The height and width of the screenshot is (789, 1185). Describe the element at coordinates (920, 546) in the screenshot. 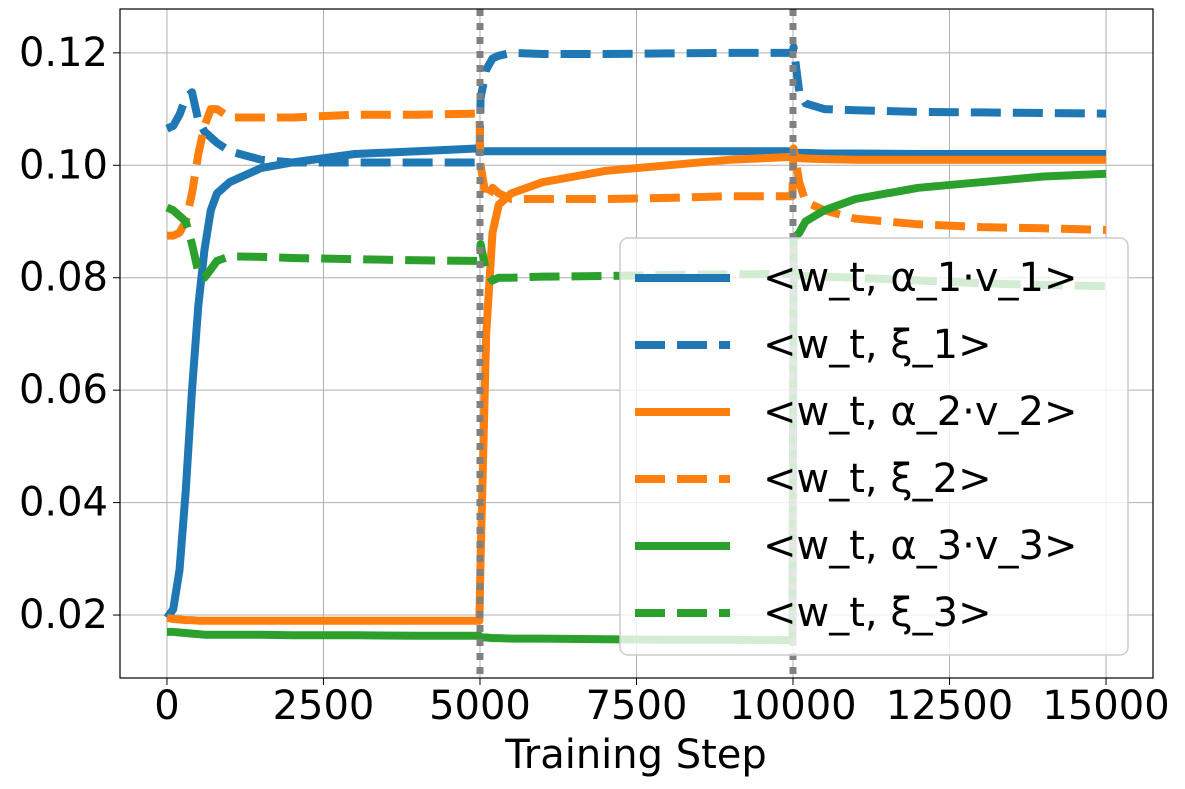

I see `legend-label: <w_t, α_3·v_3>` at that location.